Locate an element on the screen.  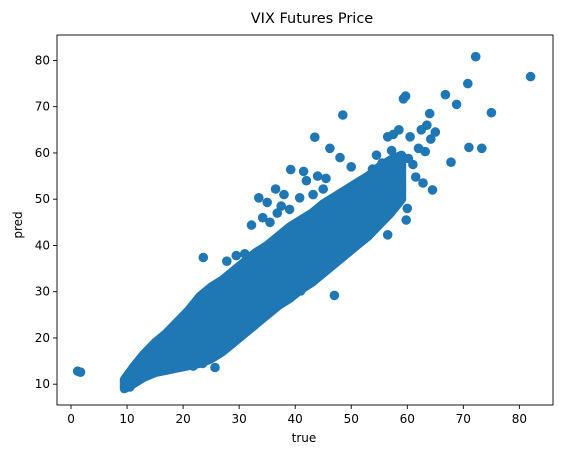
x-tick-label: 10 is located at coordinates (126, 419).